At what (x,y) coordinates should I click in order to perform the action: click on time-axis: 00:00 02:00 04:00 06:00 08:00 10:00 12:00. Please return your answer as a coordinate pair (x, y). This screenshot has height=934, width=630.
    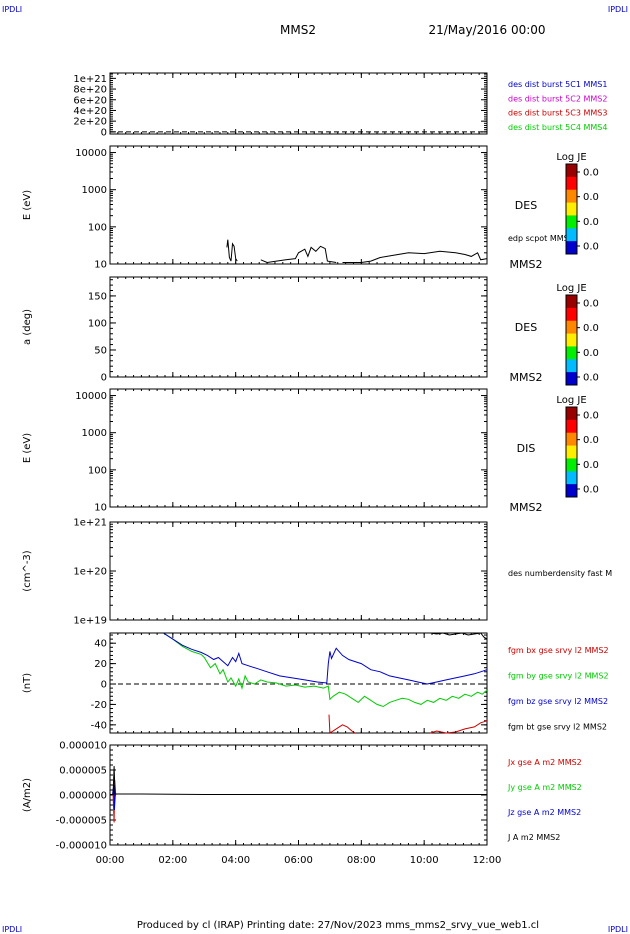
    Looking at the image, I should click on (299, 860).